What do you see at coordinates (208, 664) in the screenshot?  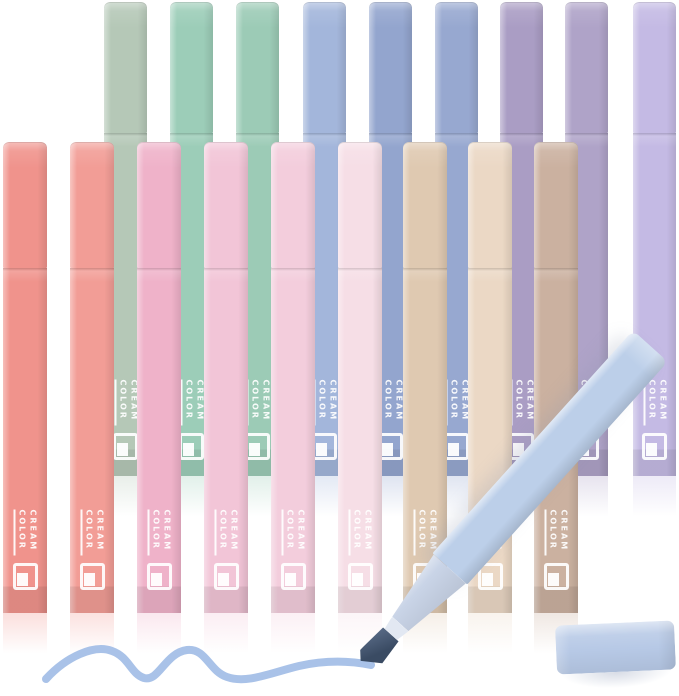 I see `ink-squiggle-path` at bounding box center [208, 664].